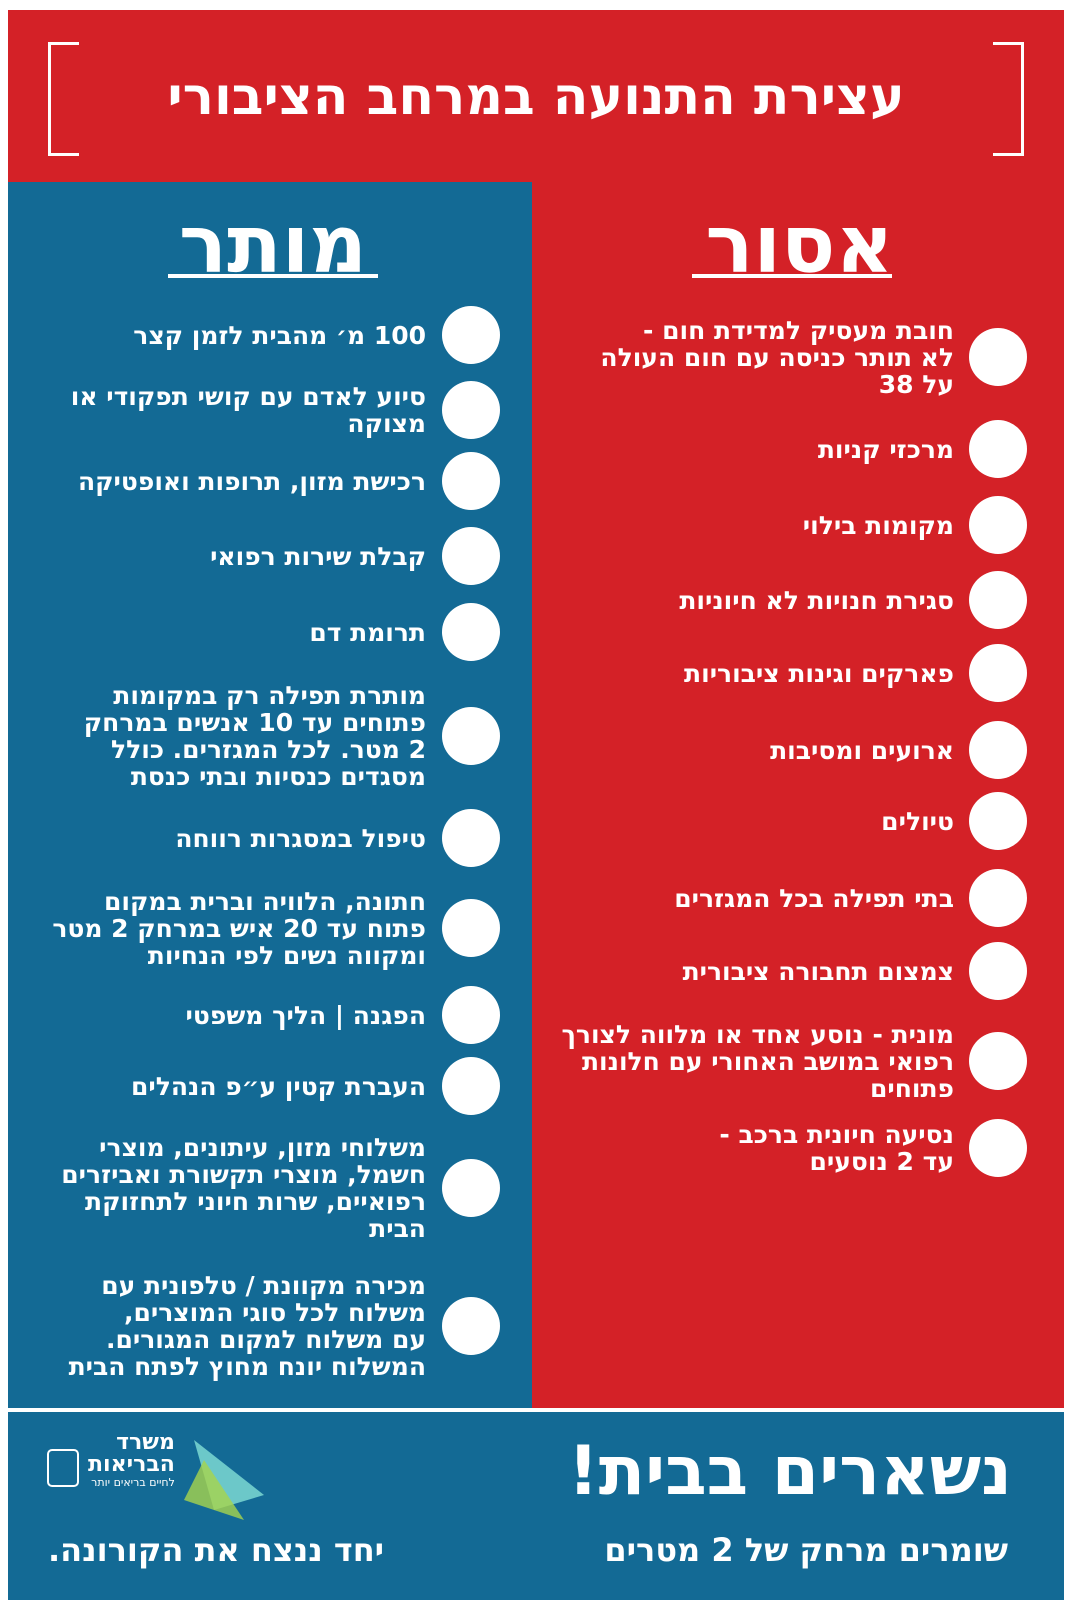 The height and width of the screenshot is (1600, 1072). What do you see at coordinates (262, 1147) in the screenshot?
I see `item-line: משלוחי מזון, עיתונים, מוצרי` at bounding box center [262, 1147].